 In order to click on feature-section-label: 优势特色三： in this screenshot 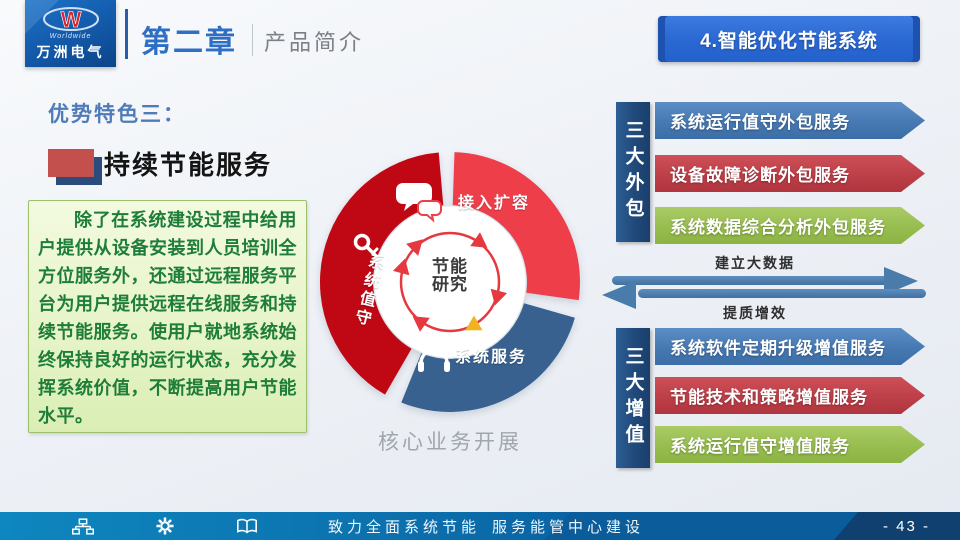, I will do `click(117, 114)`.